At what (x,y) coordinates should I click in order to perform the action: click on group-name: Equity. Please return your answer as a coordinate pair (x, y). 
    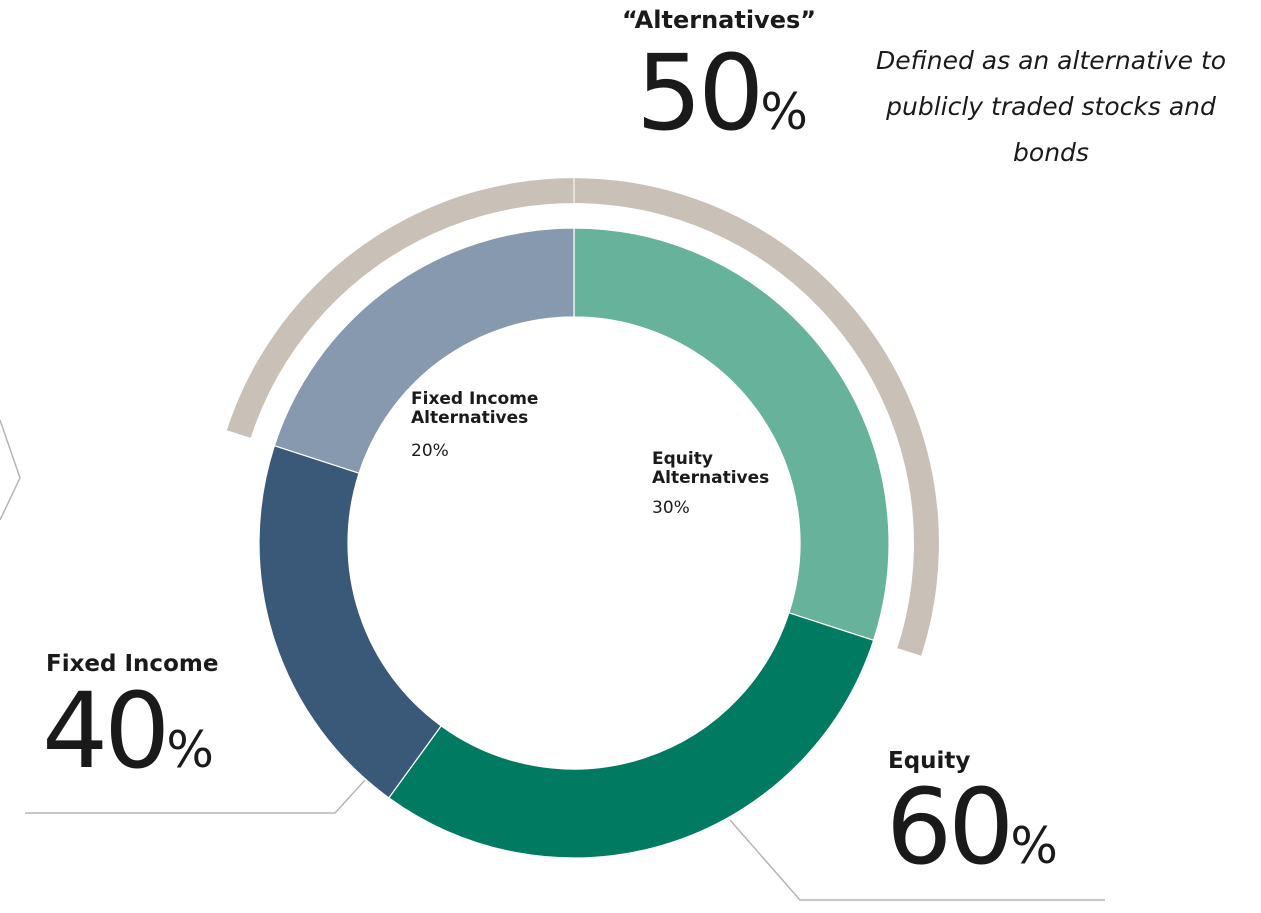
    Looking at the image, I should click on (929, 761).